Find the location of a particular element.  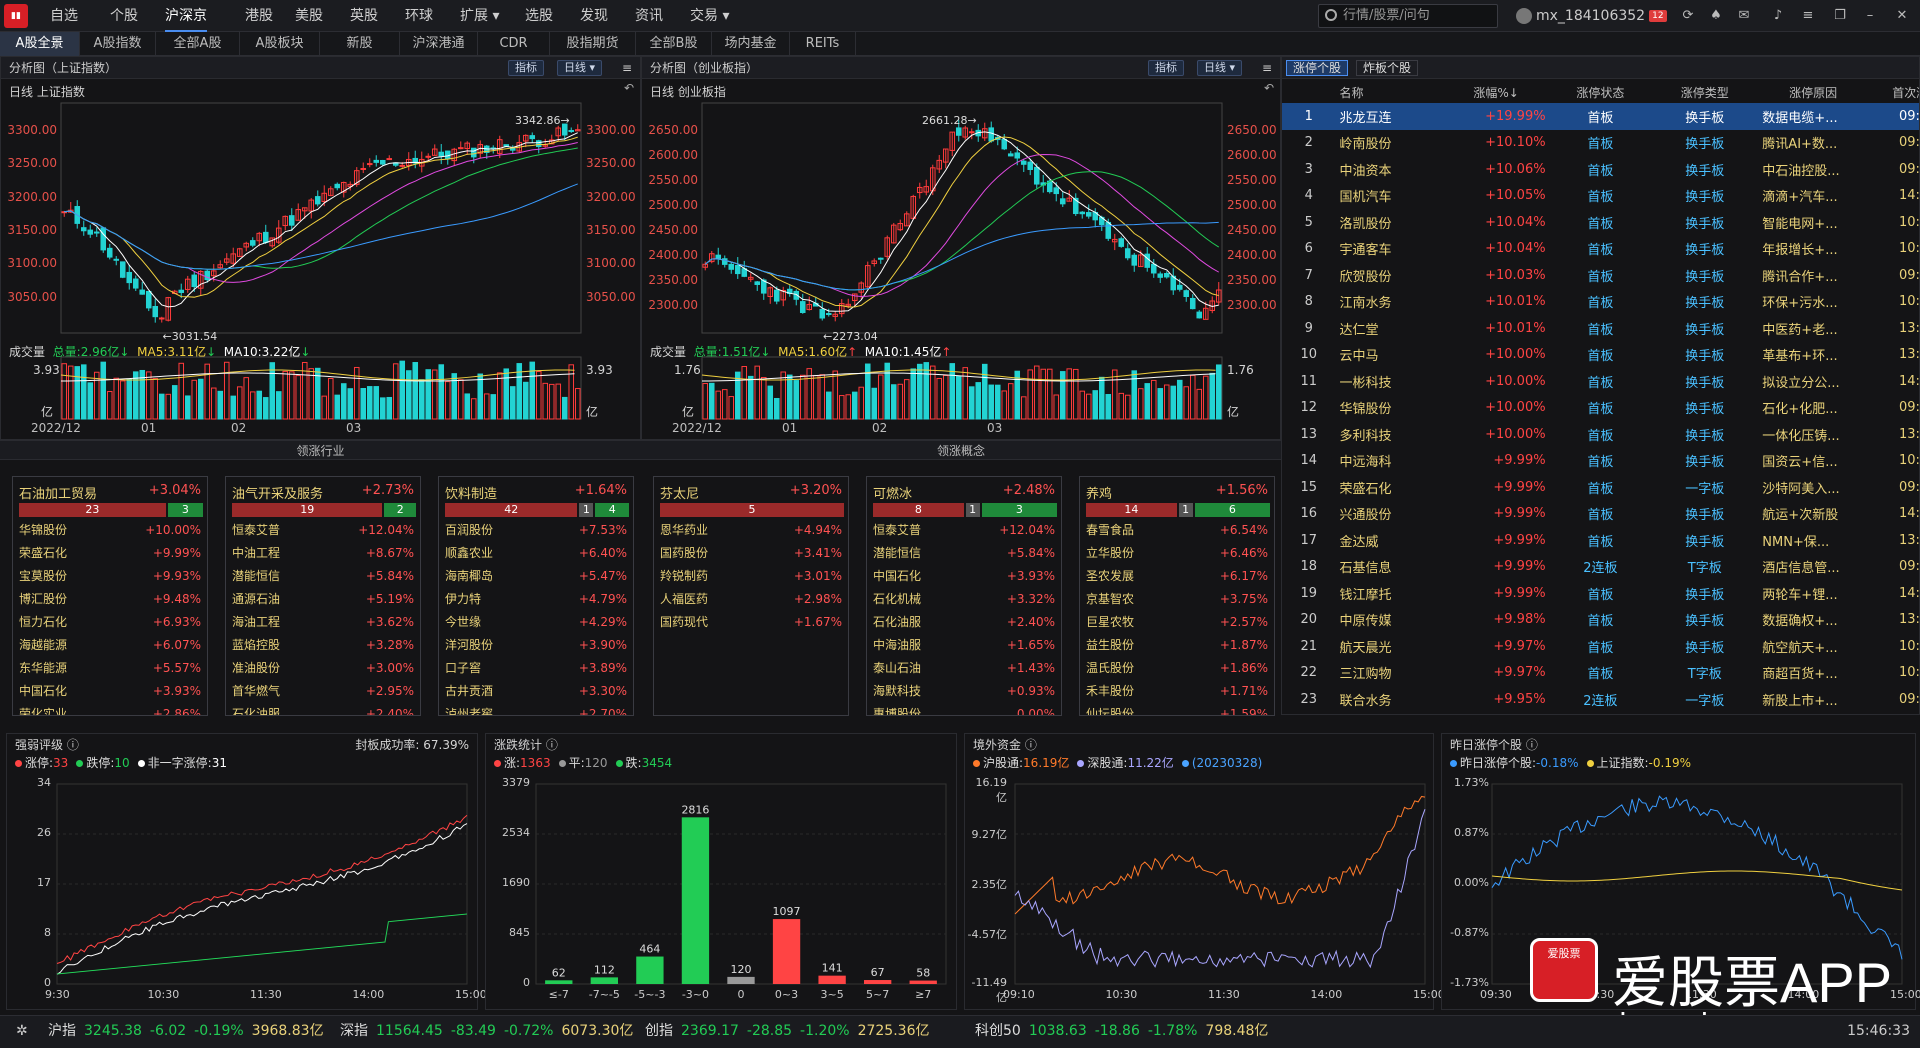

sector-stock-row: 石化油服 +2.40% is located at coordinates (964, 622).